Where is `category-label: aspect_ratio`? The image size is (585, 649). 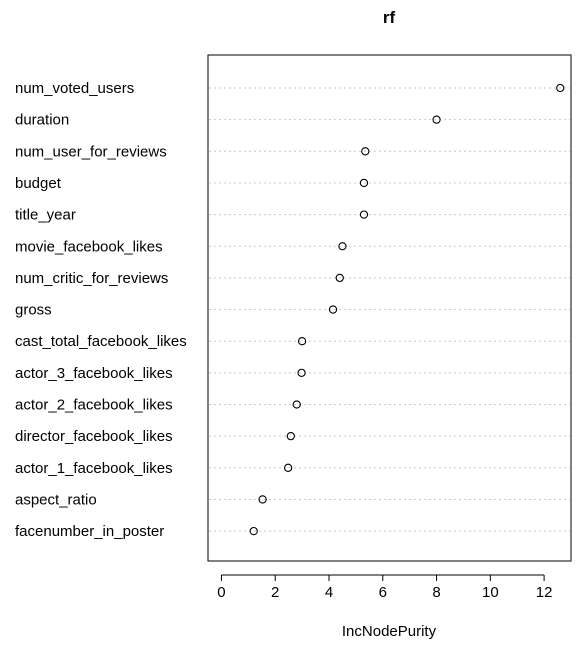 category-label: aspect_ratio is located at coordinates (56, 499).